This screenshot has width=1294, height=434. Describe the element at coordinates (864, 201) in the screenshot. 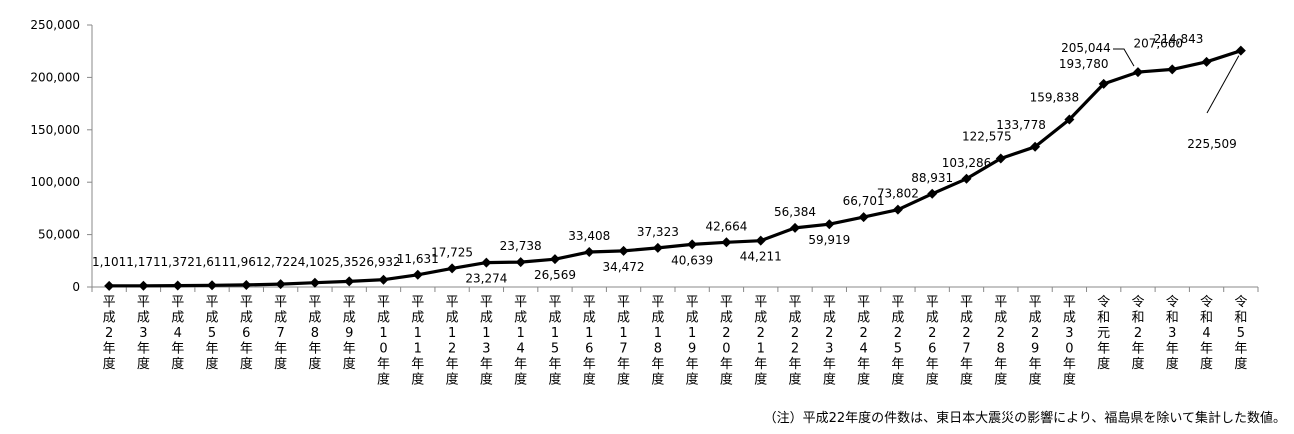

I see `data-label: 66,701` at that location.